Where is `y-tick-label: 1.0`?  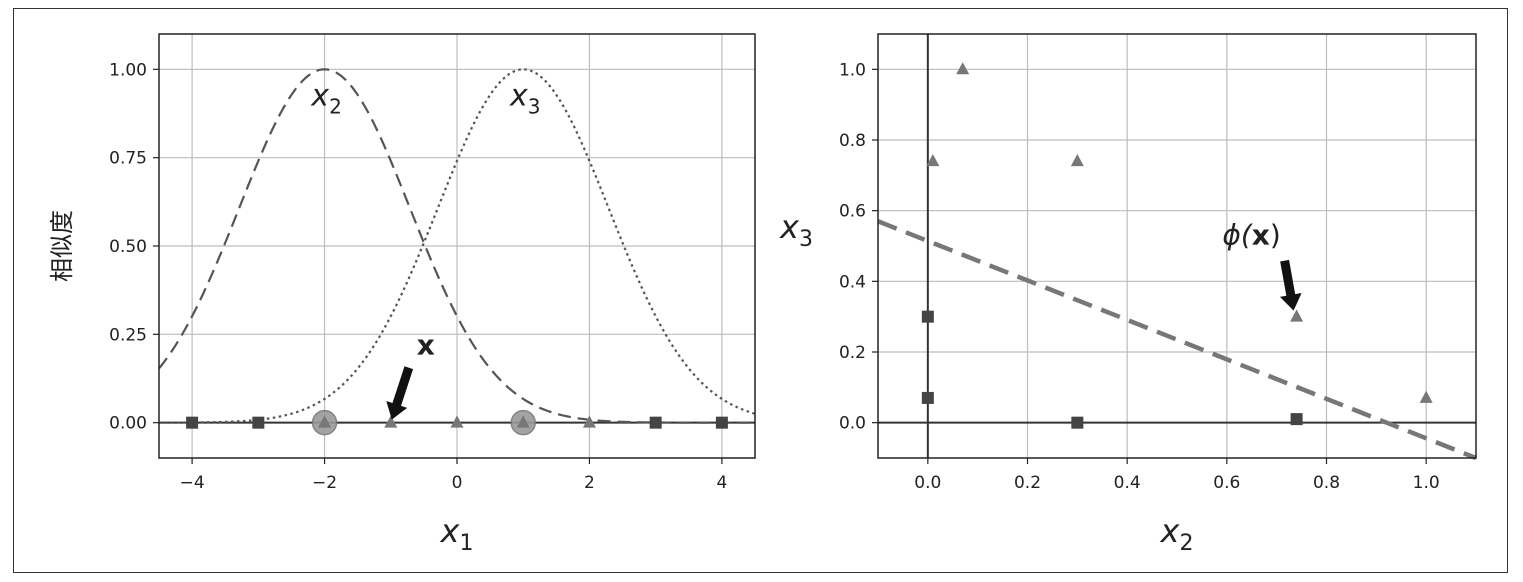 y-tick-label: 1.0 is located at coordinates (852, 70).